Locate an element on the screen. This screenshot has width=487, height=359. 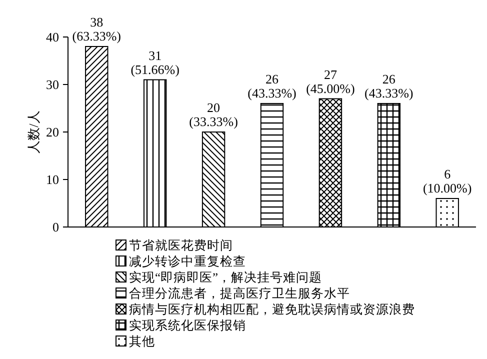
y-tick-label: 30 is located at coordinates (52, 84).